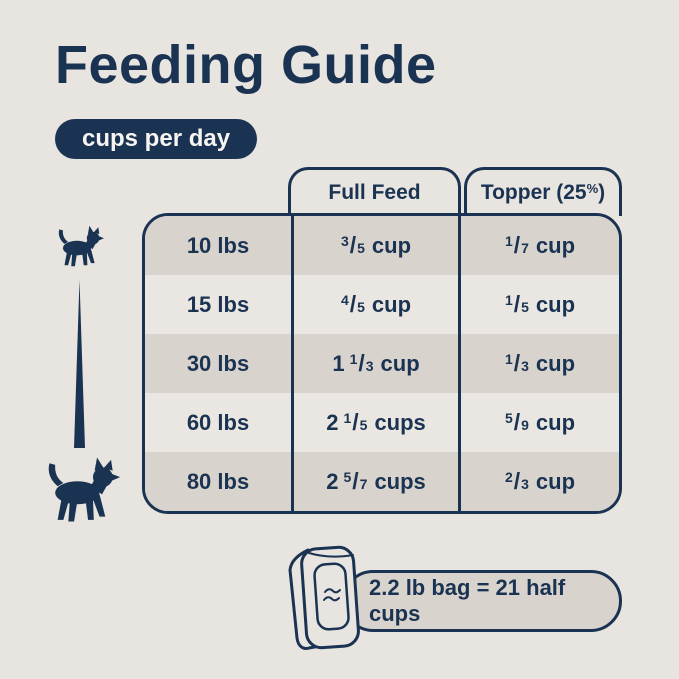 This screenshot has width=679, height=679. What do you see at coordinates (218, 245) in the screenshot?
I see `weight-cell: 10 lbs` at bounding box center [218, 245].